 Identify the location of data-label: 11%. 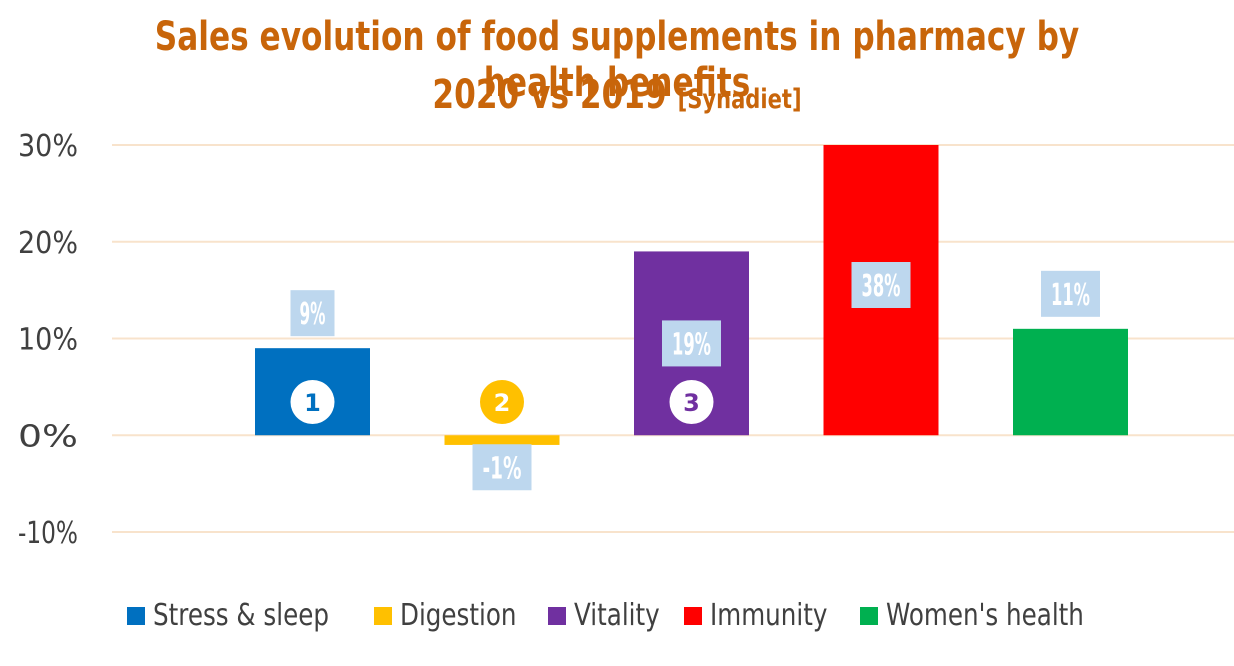
(1070, 295).